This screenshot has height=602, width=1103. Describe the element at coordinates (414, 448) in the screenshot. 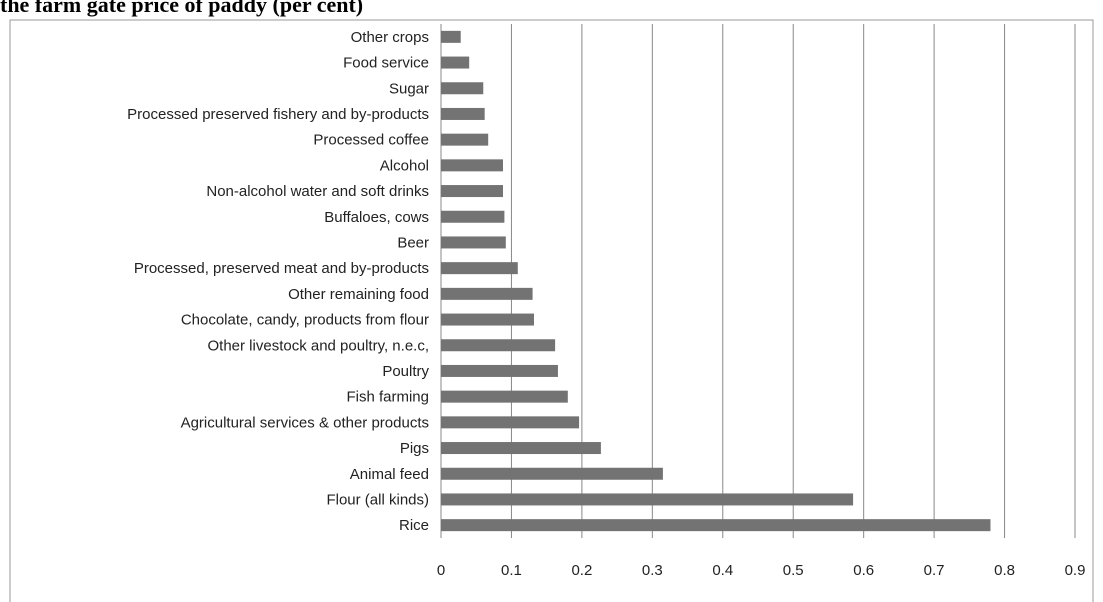

I see `y-tick-label: Pigs` at that location.